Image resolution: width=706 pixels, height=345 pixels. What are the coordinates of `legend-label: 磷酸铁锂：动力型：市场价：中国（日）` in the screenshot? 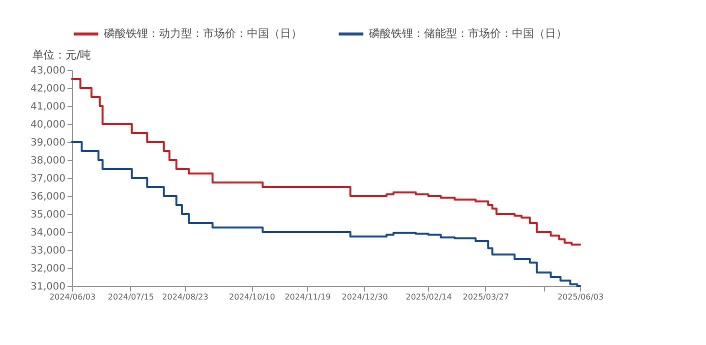 It's located at (202, 33).